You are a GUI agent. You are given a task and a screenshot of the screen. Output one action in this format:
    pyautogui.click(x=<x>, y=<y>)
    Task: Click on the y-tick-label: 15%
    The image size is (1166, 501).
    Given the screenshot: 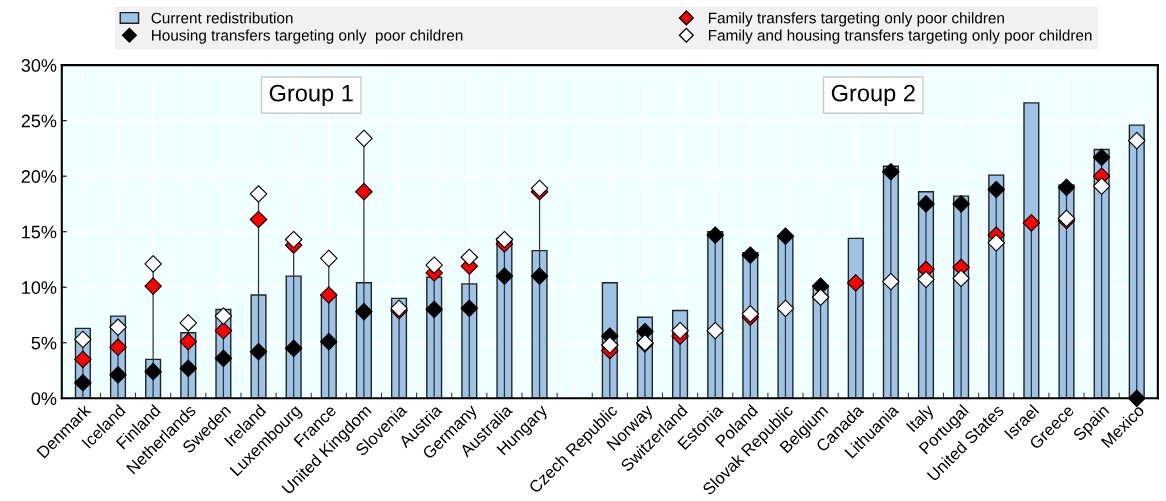 What is the action you would take?
    pyautogui.click(x=39, y=232)
    